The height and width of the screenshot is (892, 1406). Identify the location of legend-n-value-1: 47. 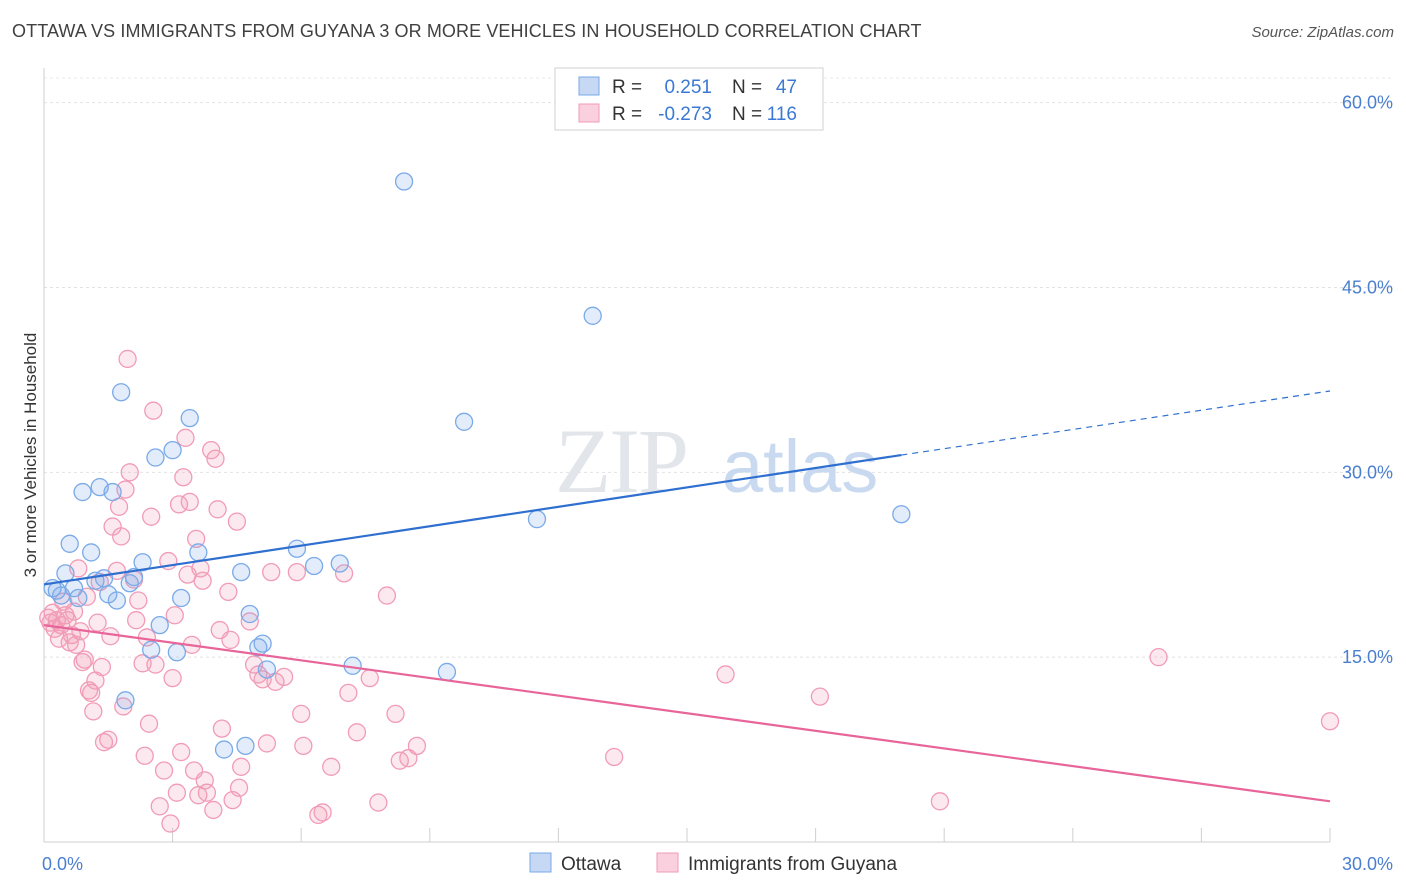
(786, 87).